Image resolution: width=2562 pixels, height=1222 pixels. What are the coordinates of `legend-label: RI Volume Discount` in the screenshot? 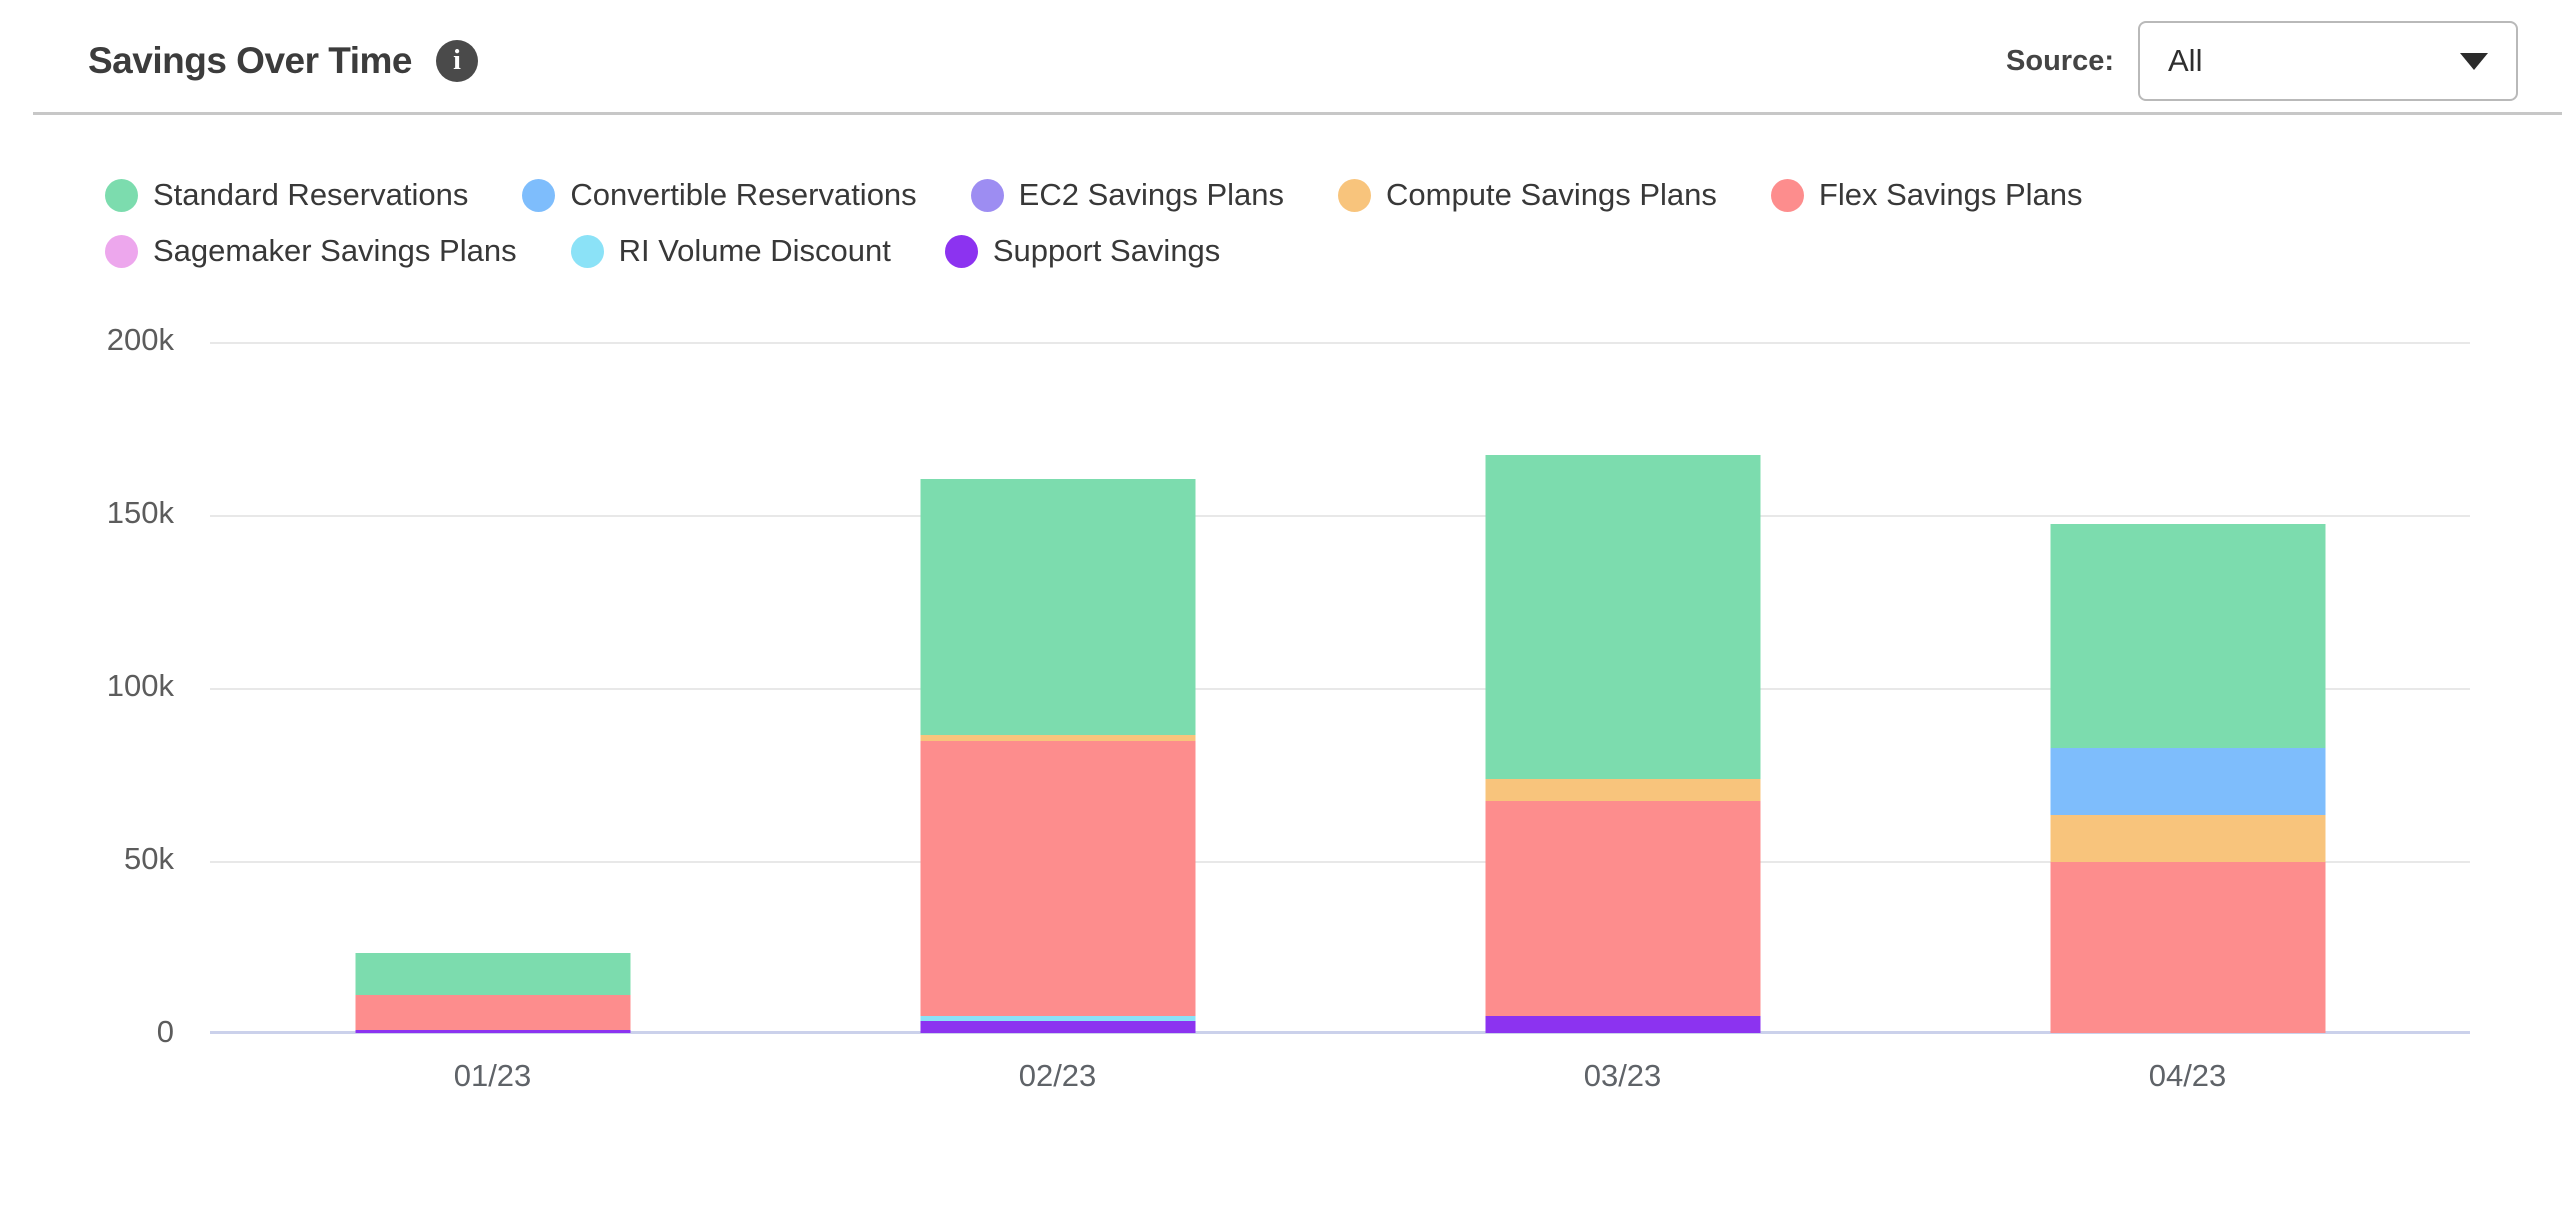 It's located at (754, 250).